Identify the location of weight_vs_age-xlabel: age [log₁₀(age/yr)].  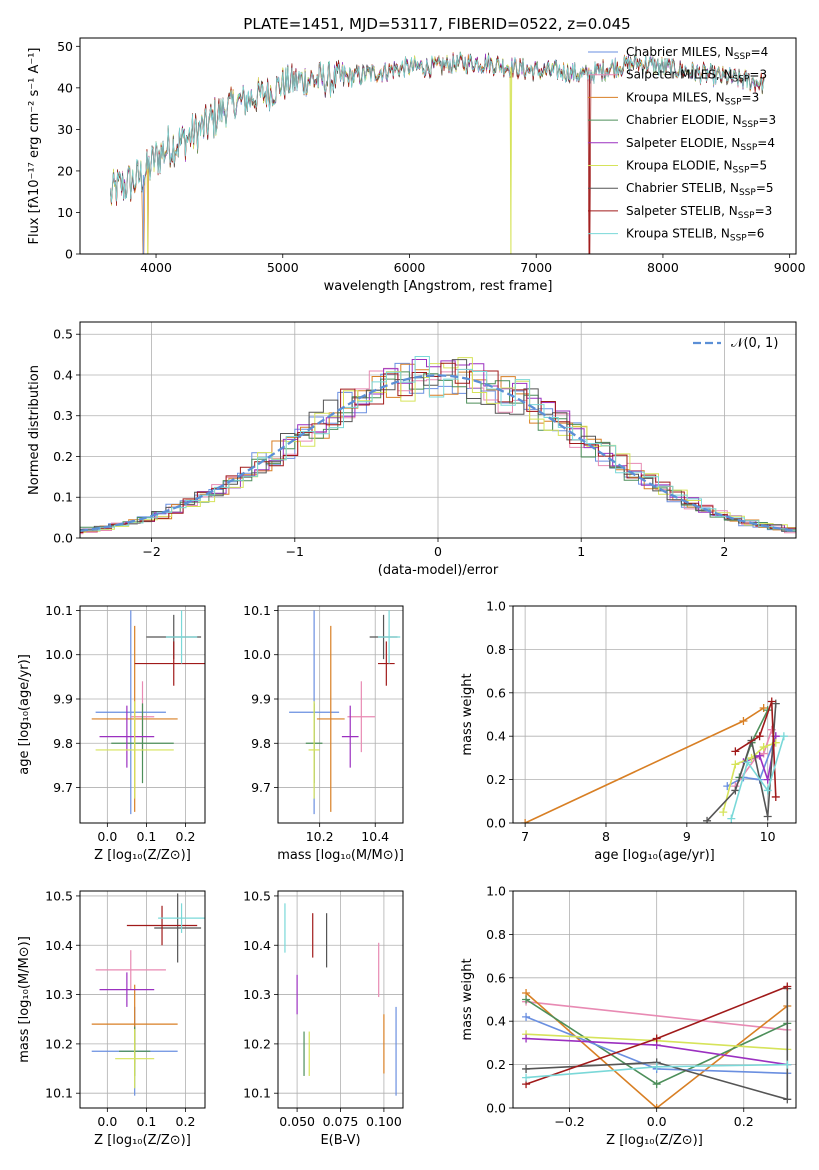
(654, 855).